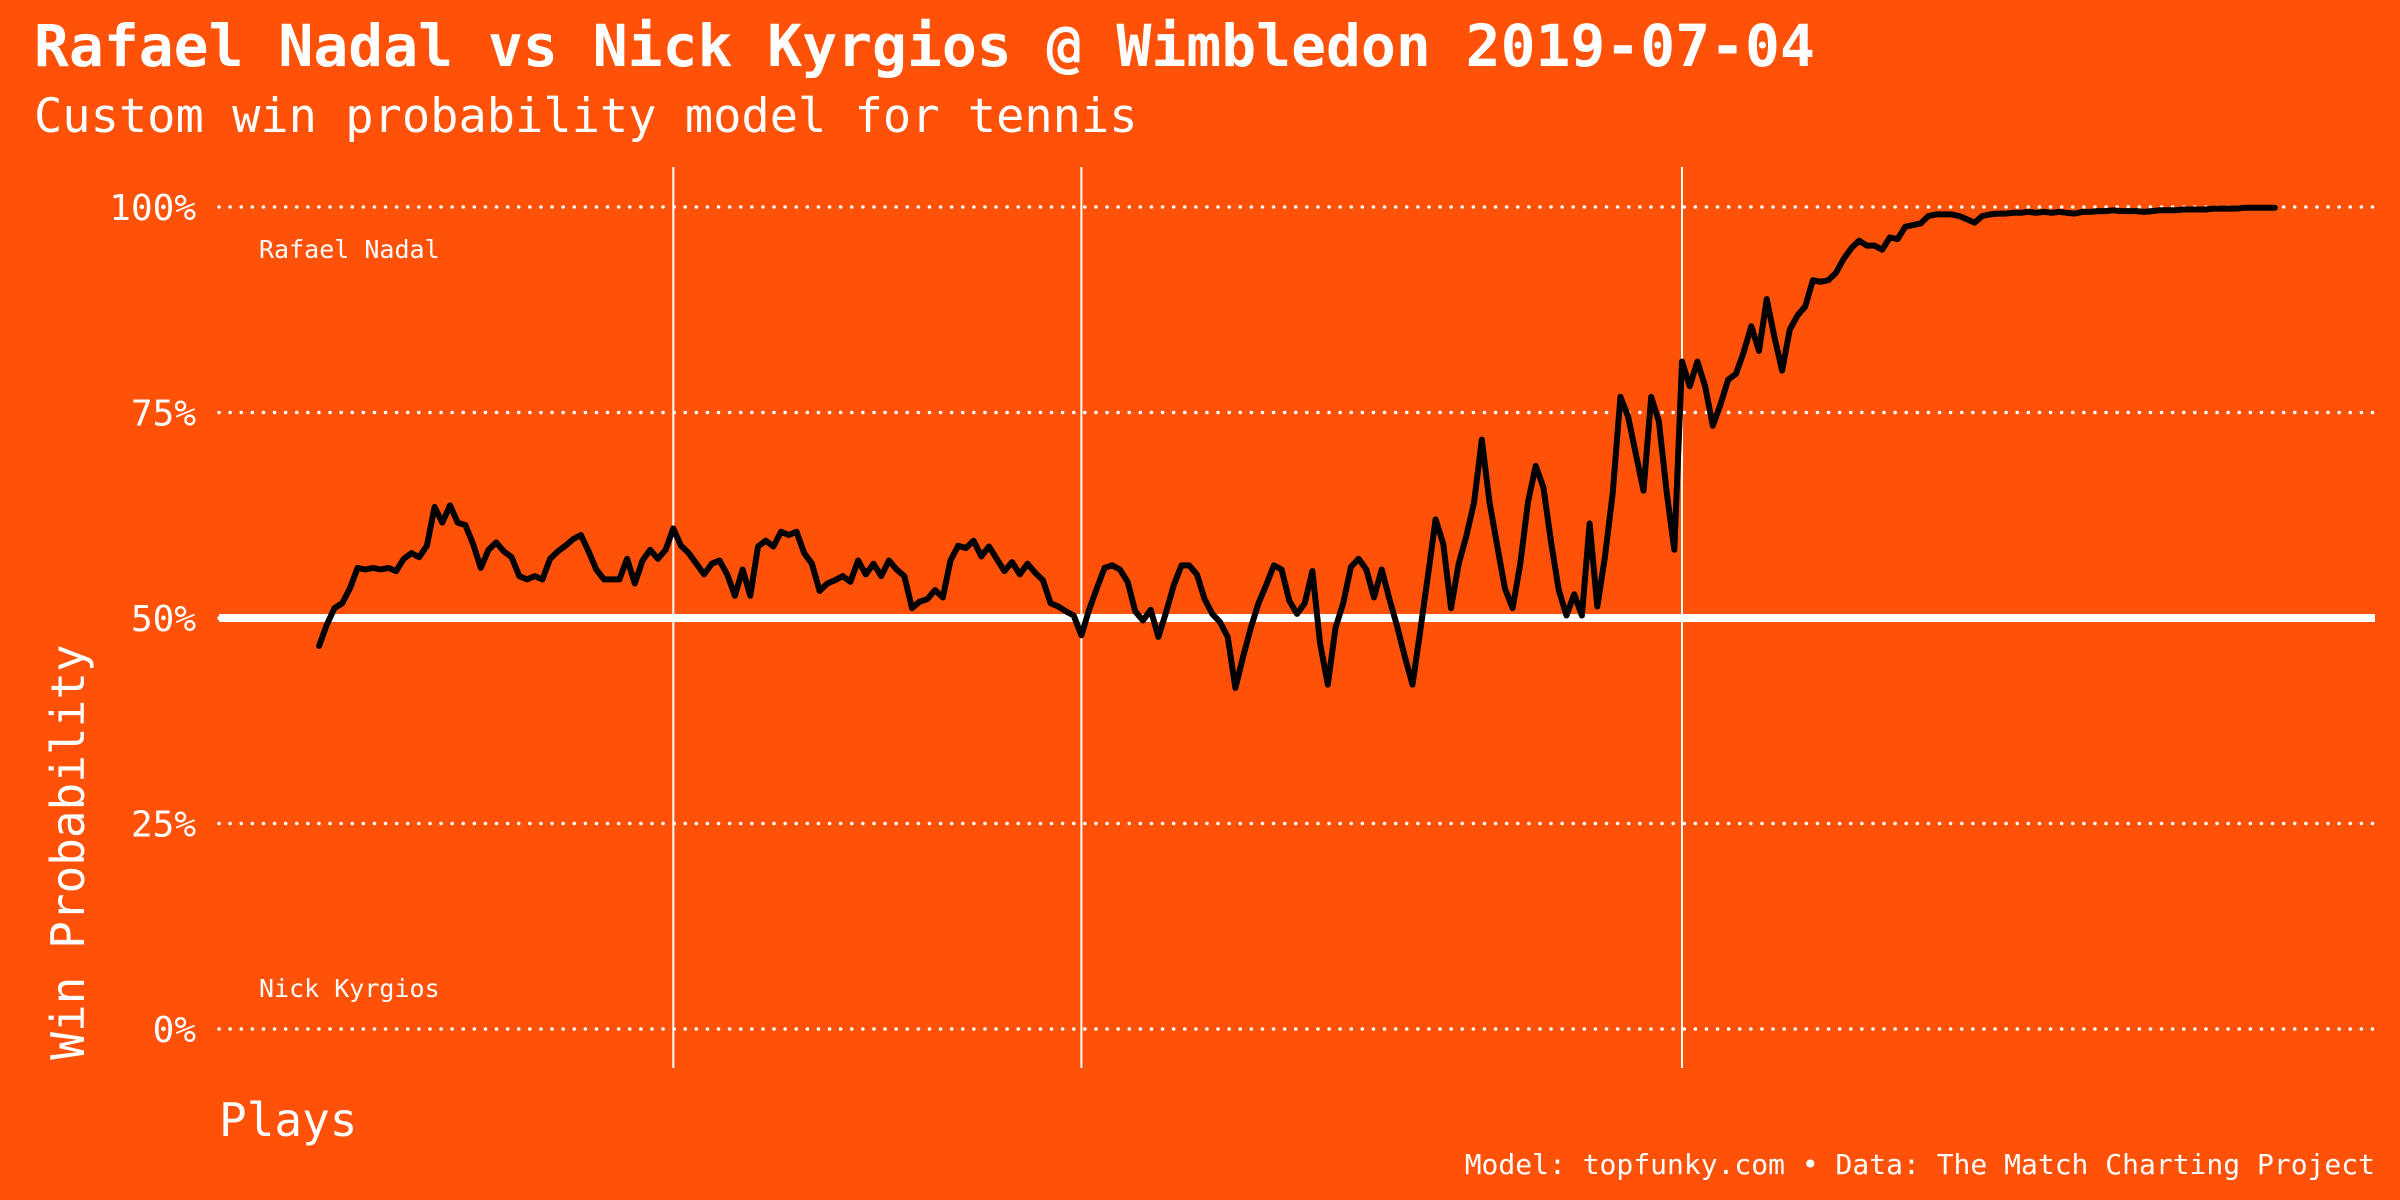 Image resolution: width=2400 pixels, height=1200 pixels. Describe the element at coordinates (68, 851) in the screenshot. I see `y-axis-label: Win Probability` at that location.